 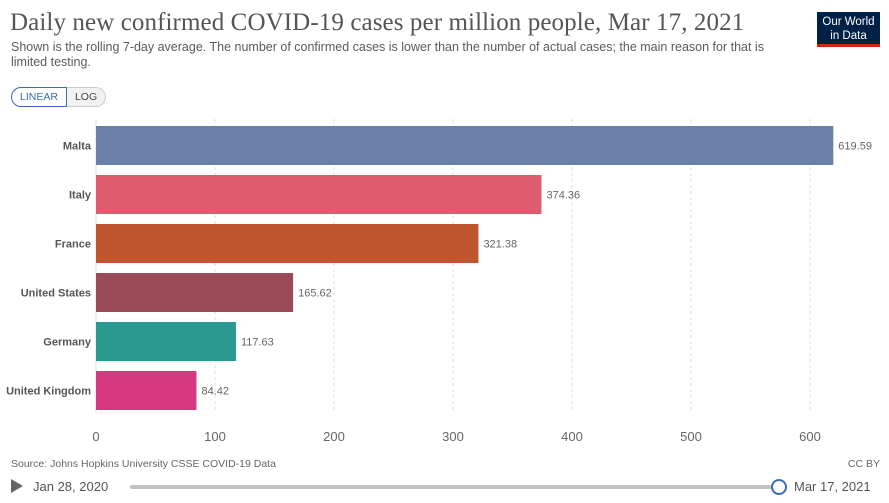 What do you see at coordinates (48, 392) in the screenshot?
I see `category-label: United Kingdom` at bounding box center [48, 392].